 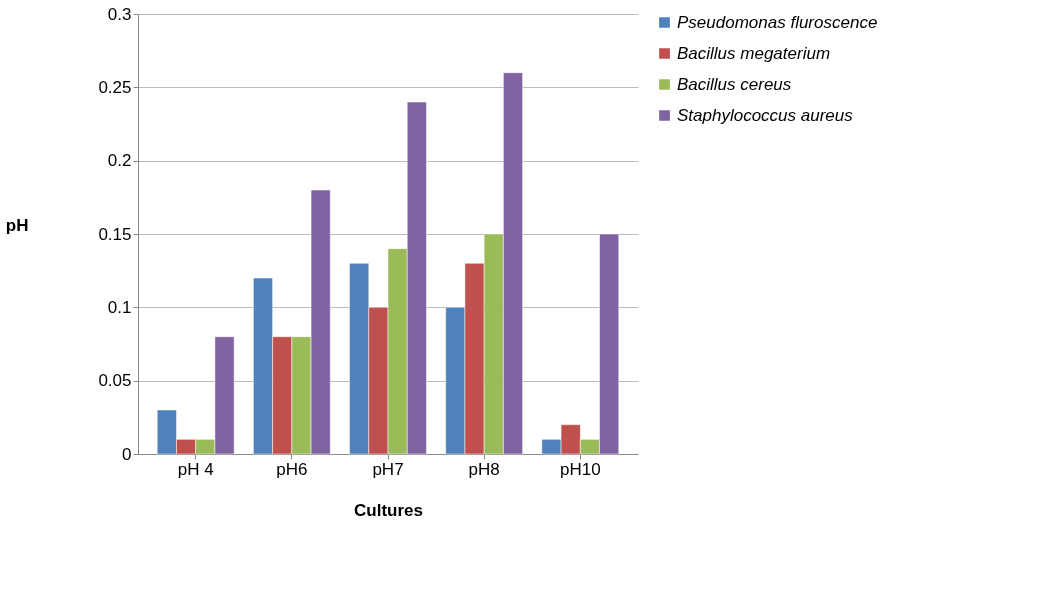 I want to click on y-tick-label: 0, so click(x=127, y=454).